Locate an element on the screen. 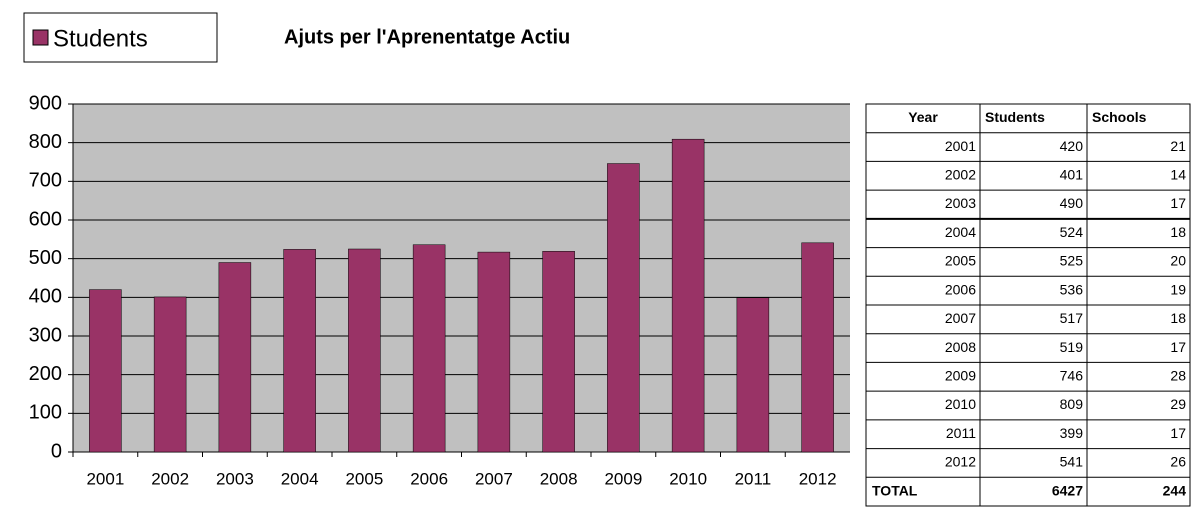  table-cell: 525 is located at coordinates (1072, 261).